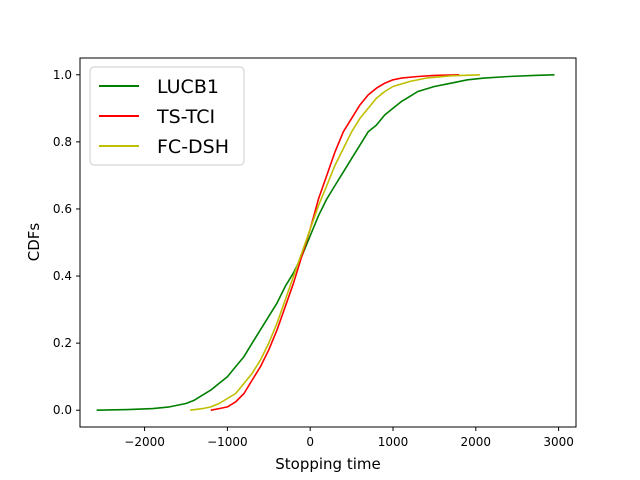  Describe the element at coordinates (62, 410) in the screenshot. I see `y-tick-label: 0.0` at that location.